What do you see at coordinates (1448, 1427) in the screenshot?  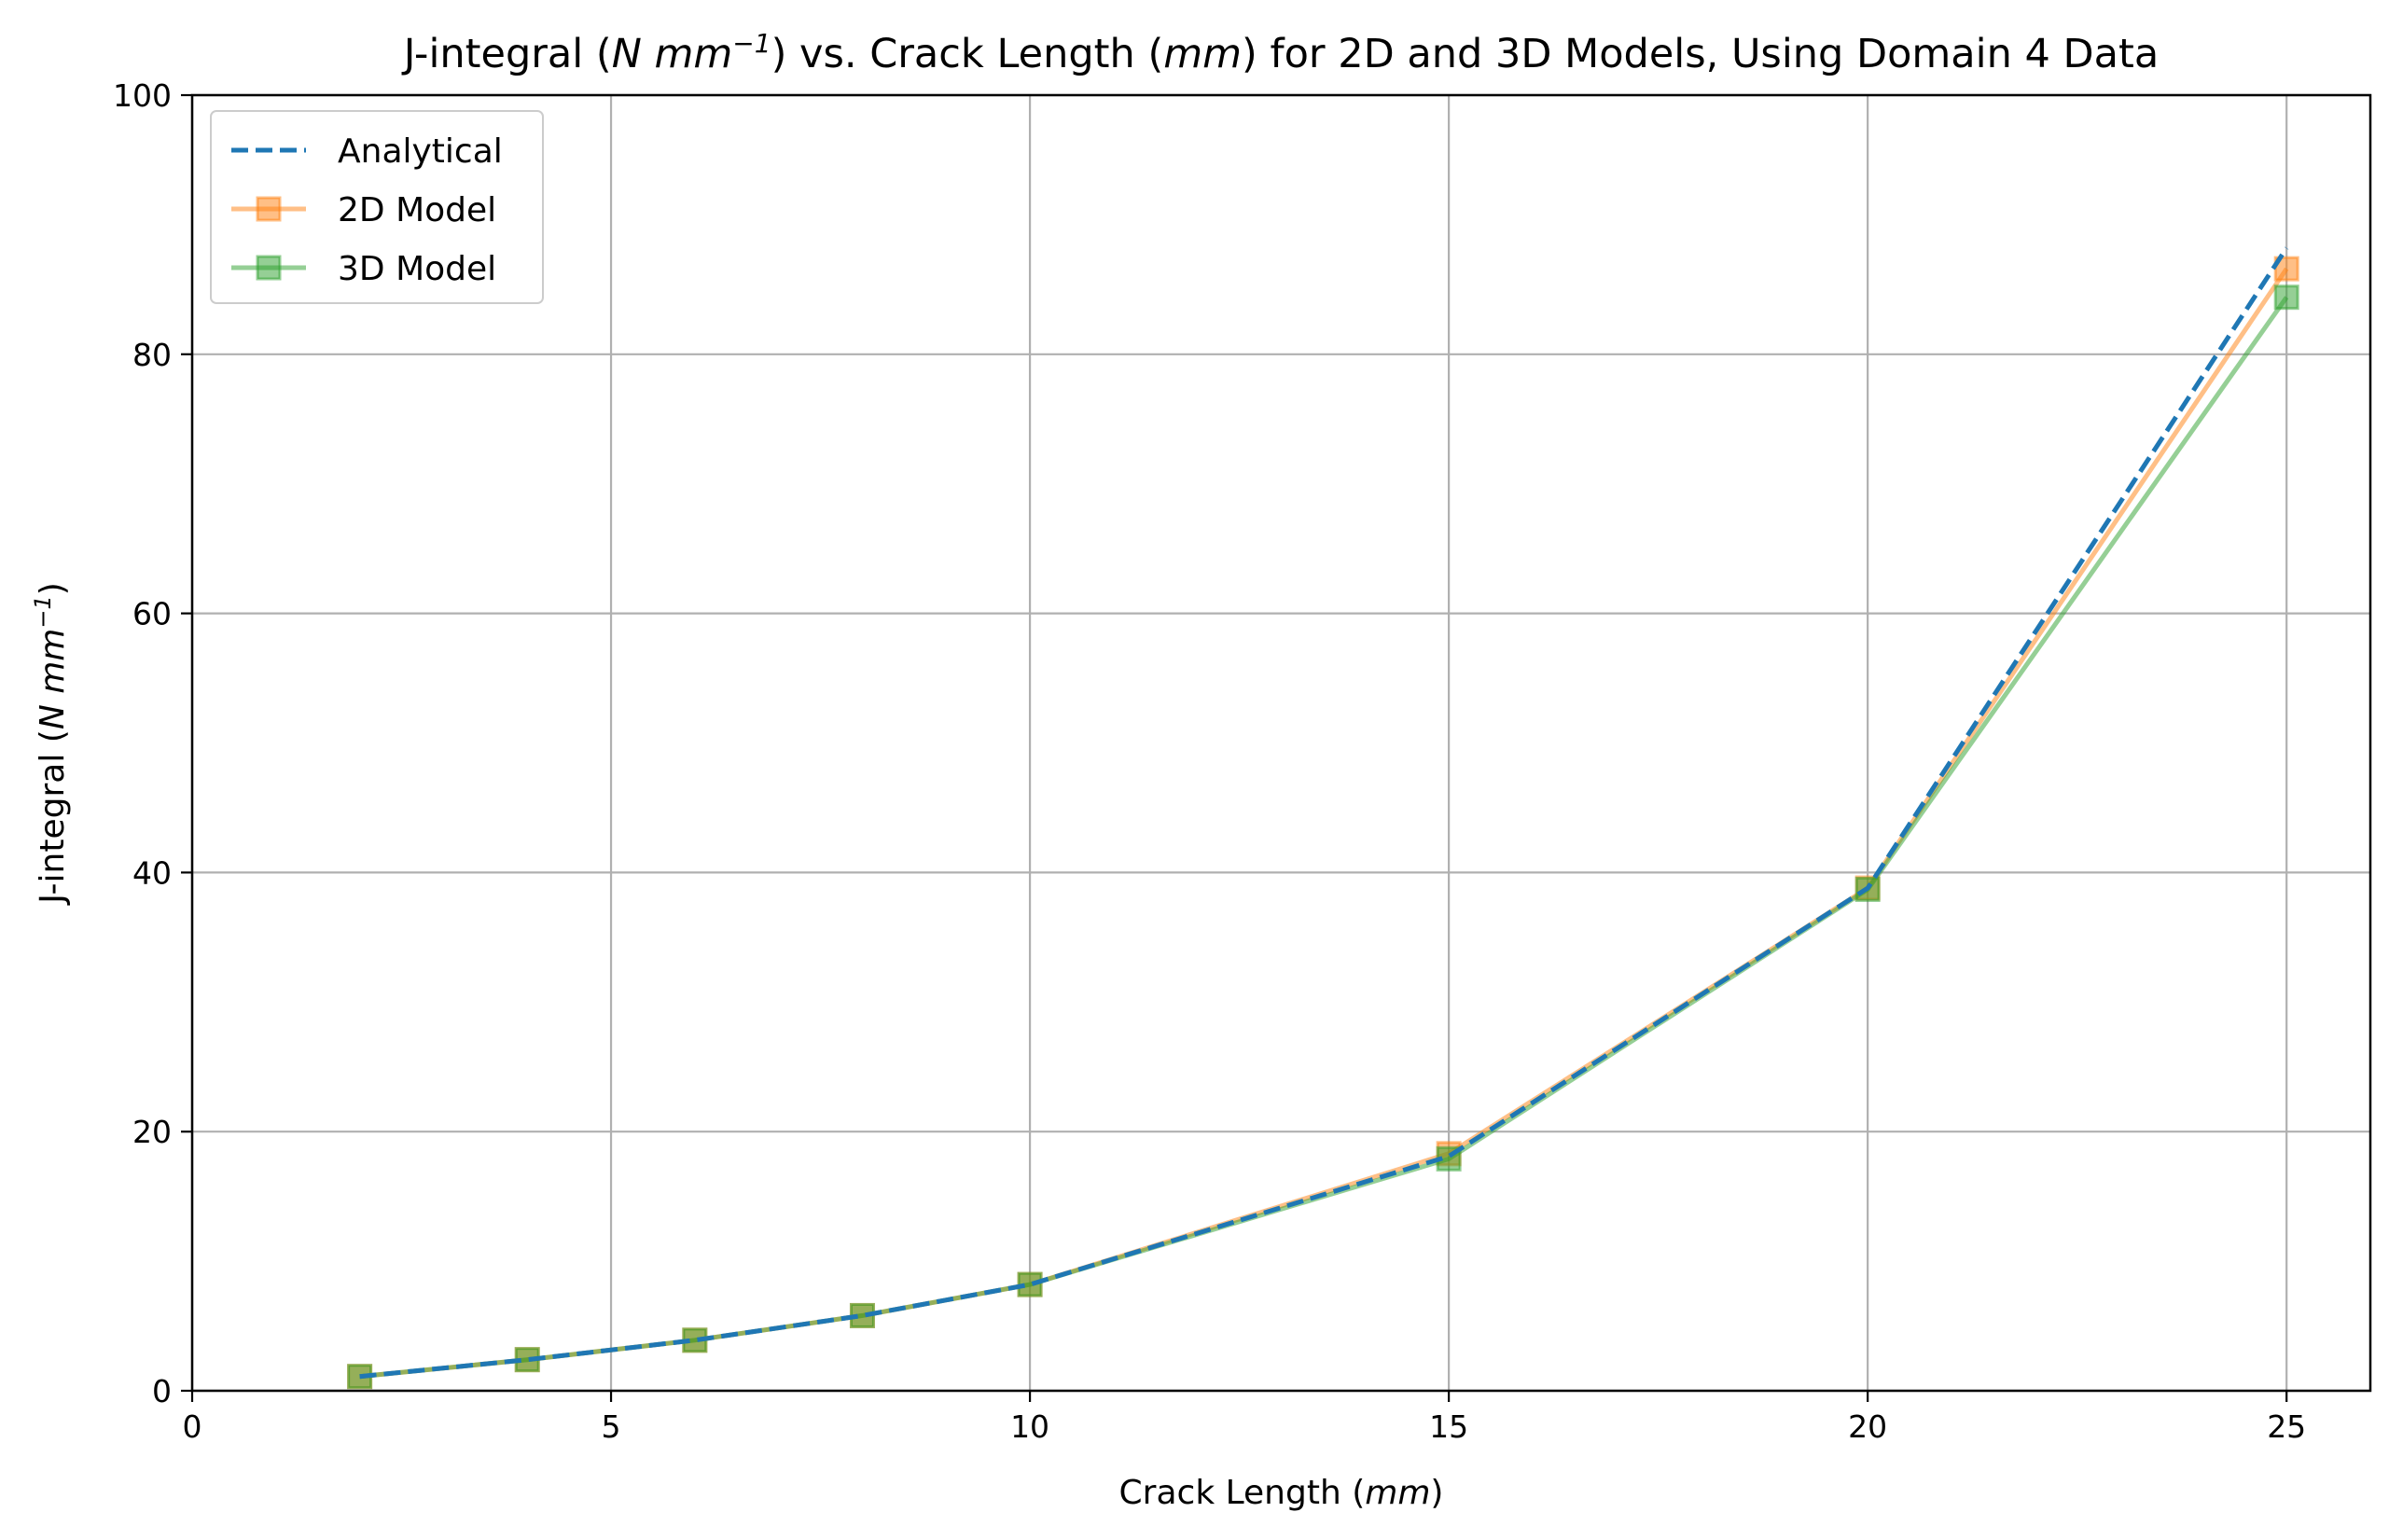 I see `x-tick-label: 15` at bounding box center [1448, 1427].